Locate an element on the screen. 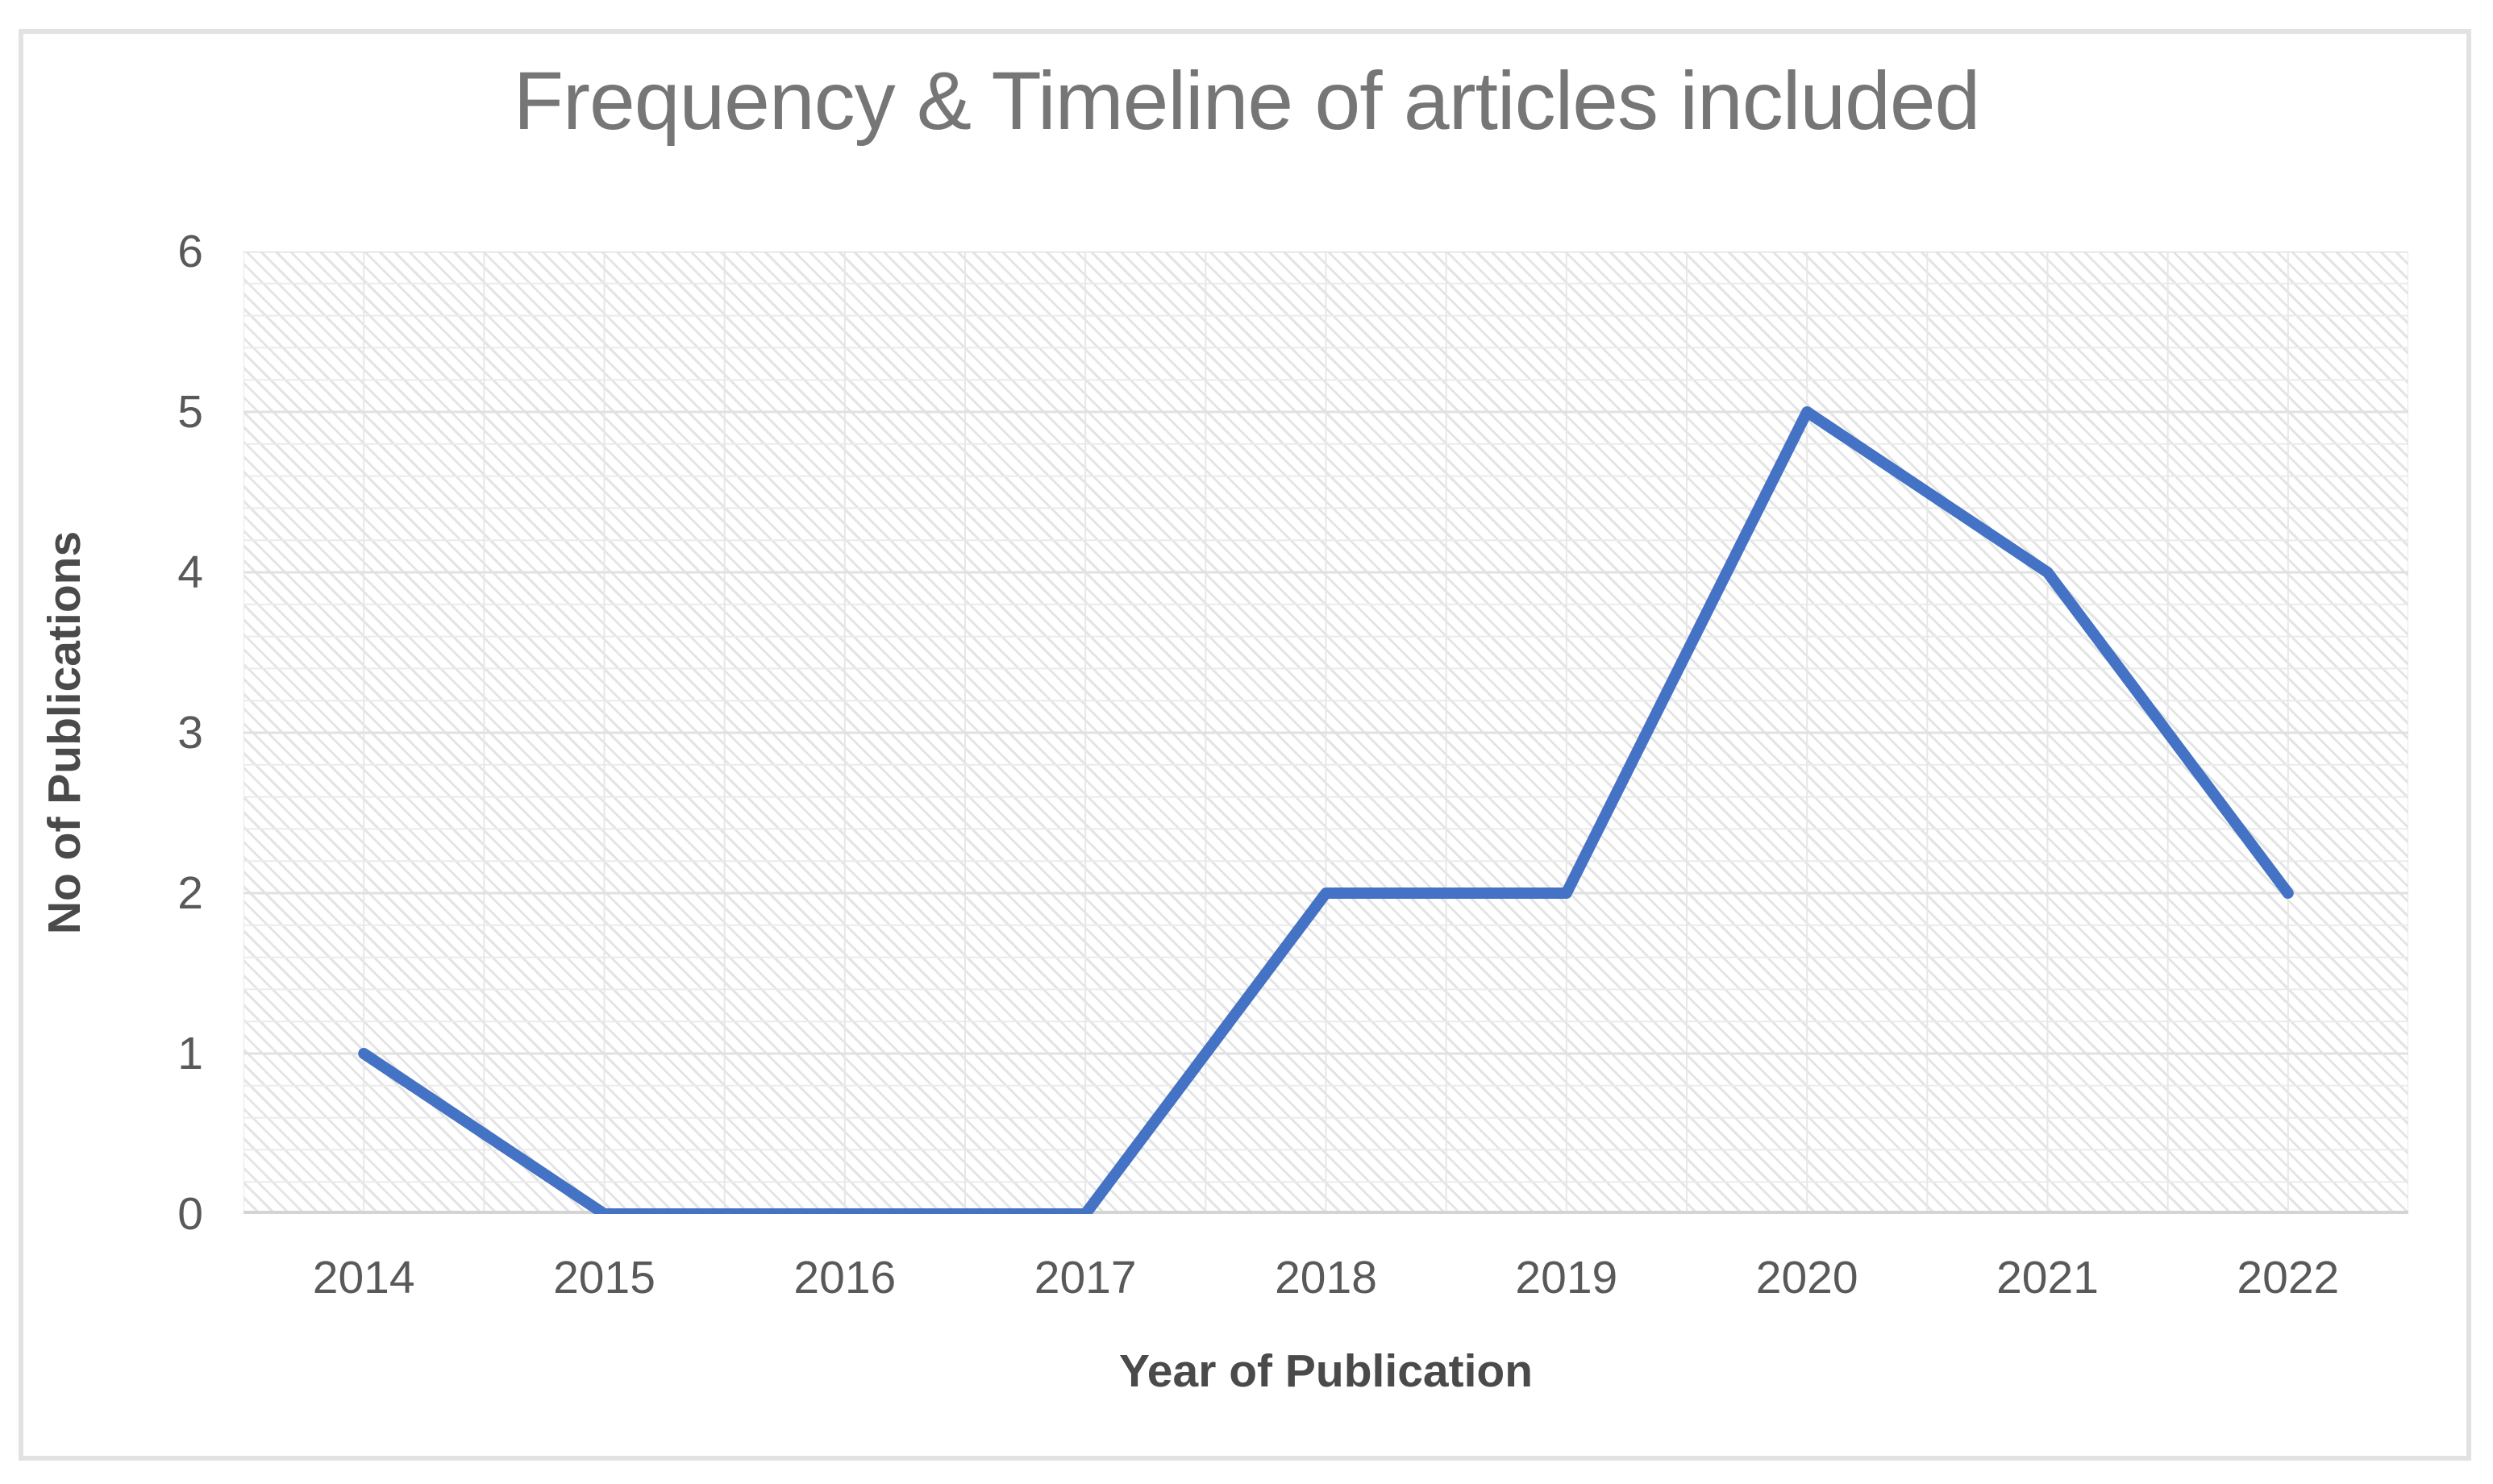 The image size is (2493, 1484). y-tick-label: 6 is located at coordinates (190, 251).